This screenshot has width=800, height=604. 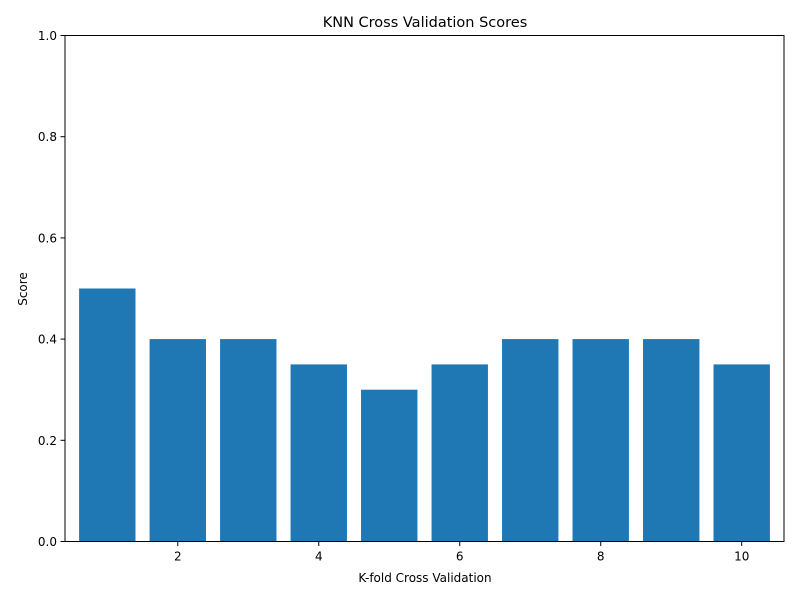 I want to click on y-tick-label: 0.6, so click(x=47, y=238).